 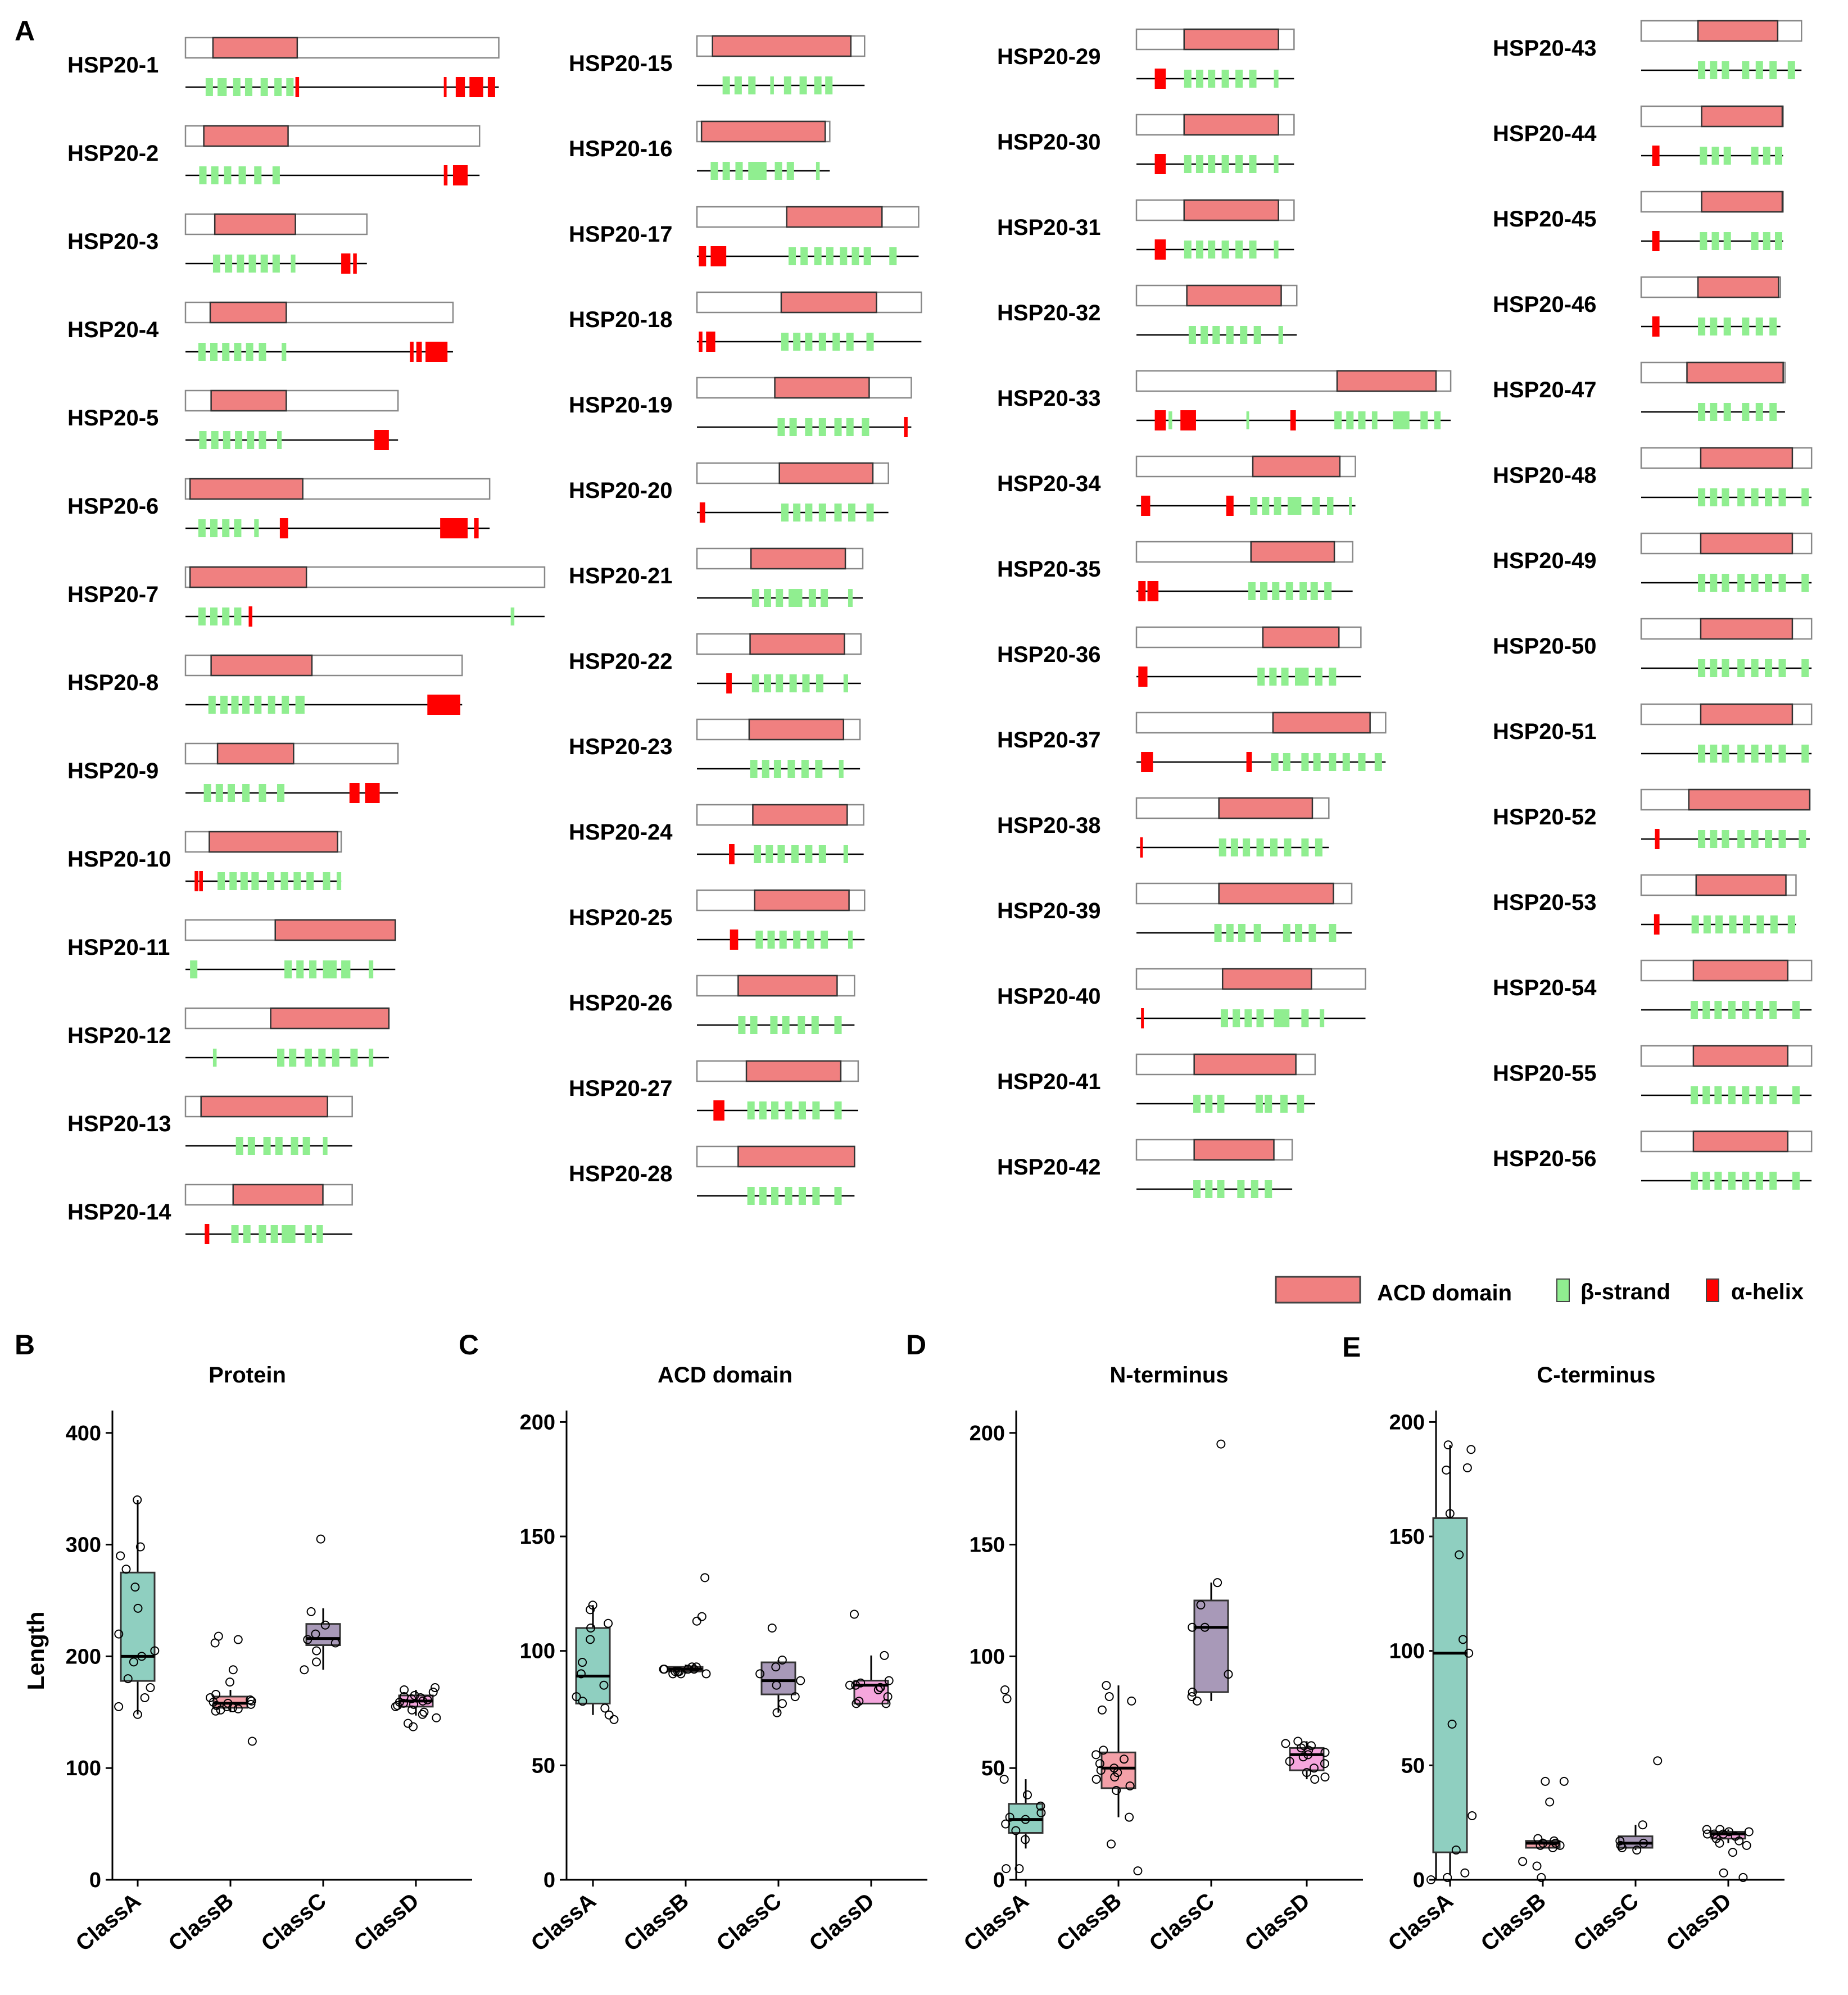 What do you see at coordinates (247, 1375) in the screenshot?
I see `chart-title: Protein` at bounding box center [247, 1375].